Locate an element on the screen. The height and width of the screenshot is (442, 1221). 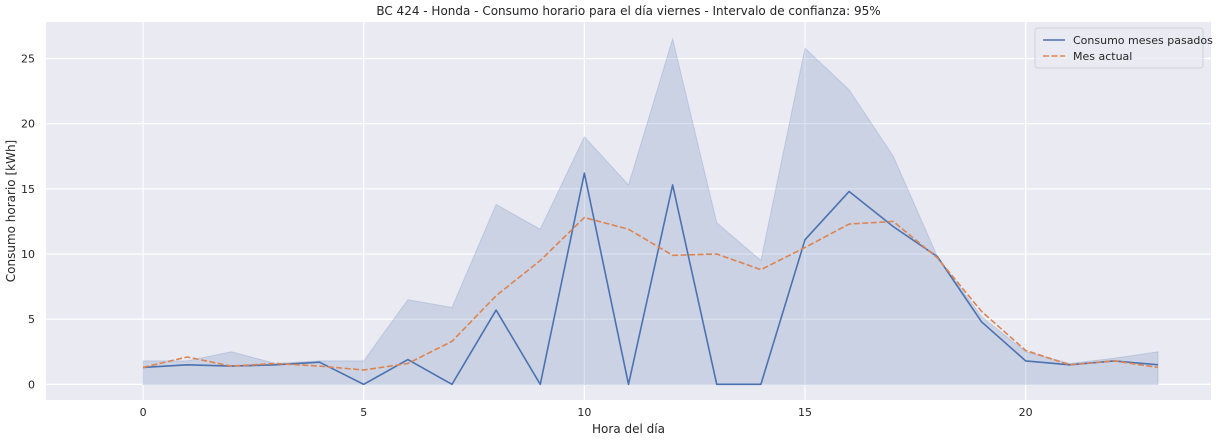
y-tick-label: 15 is located at coordinates (28, 189).